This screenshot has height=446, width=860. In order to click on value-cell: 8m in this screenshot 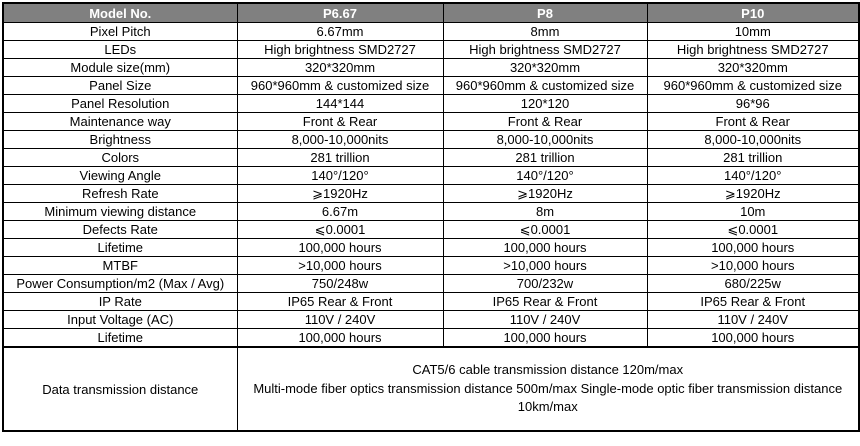, I will do `click(545, 211)`.